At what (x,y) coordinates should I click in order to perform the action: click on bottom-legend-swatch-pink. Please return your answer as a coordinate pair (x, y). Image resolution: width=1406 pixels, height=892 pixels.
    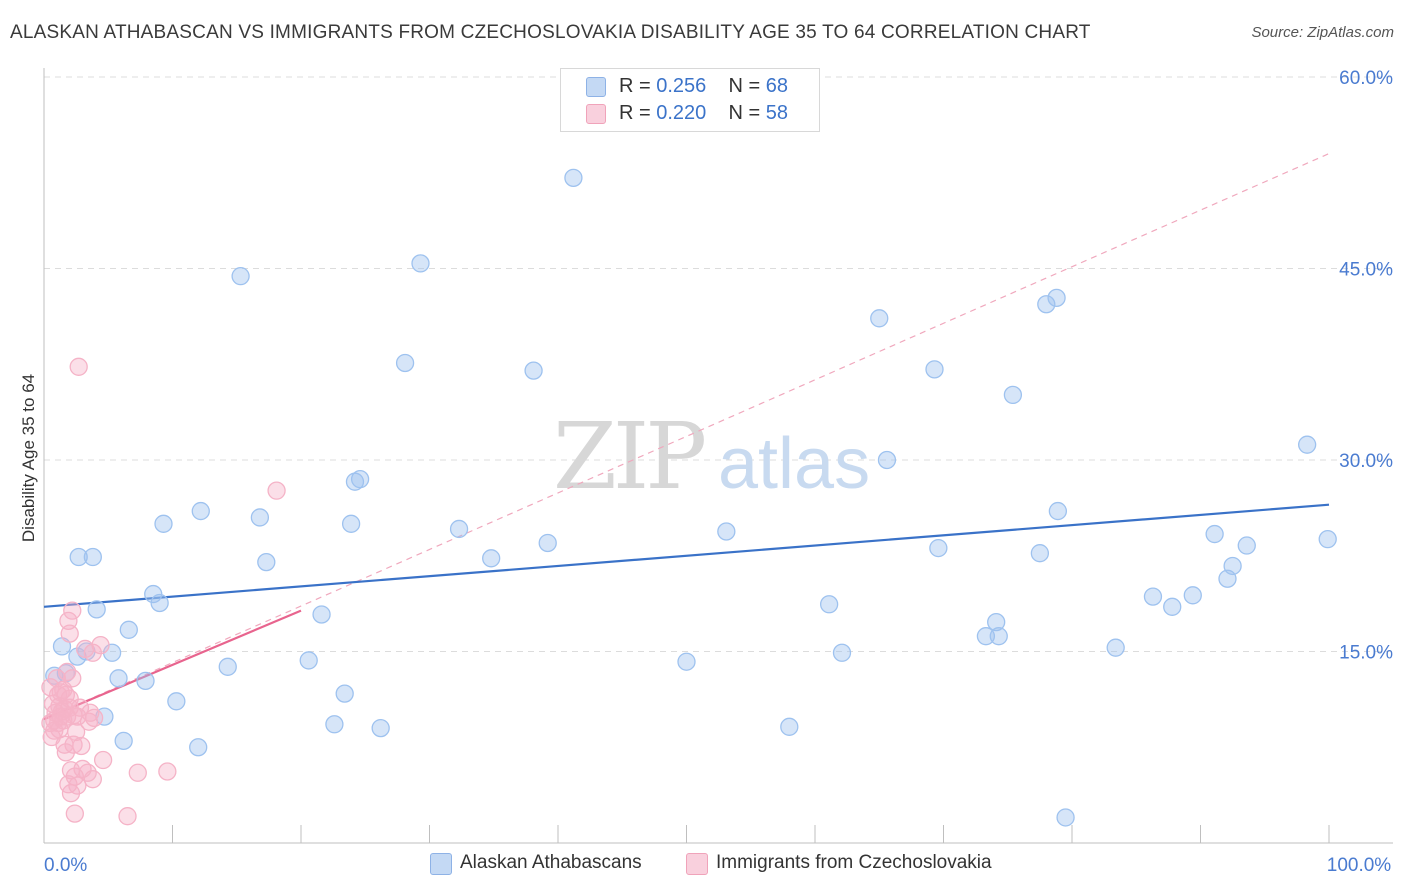
    Looking at the image, I should click on (697, 864).